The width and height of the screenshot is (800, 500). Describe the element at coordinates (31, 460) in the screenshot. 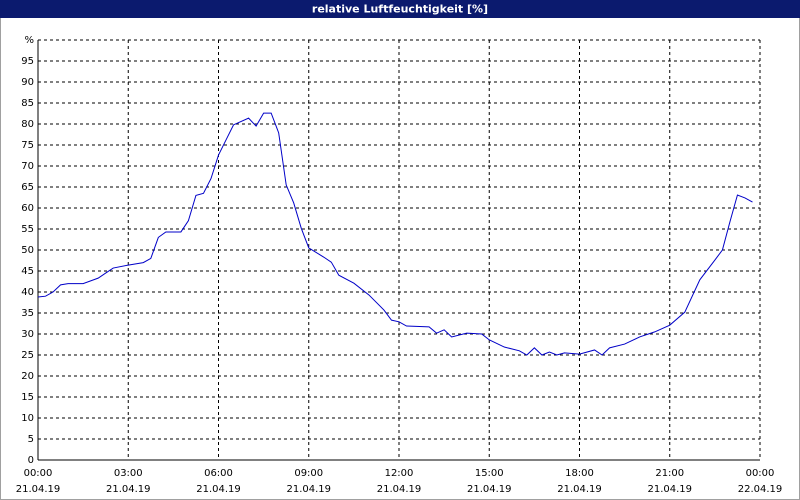

I see `y-tick-label: 0` at that location.